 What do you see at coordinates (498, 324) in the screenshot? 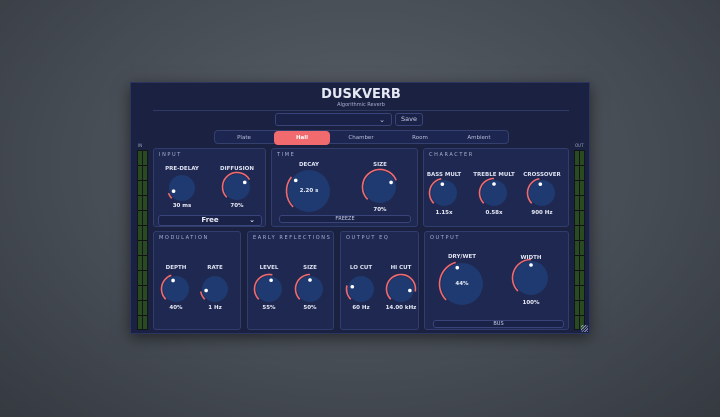
I see `bus-button: BUS` at bounding box center [498, 324].